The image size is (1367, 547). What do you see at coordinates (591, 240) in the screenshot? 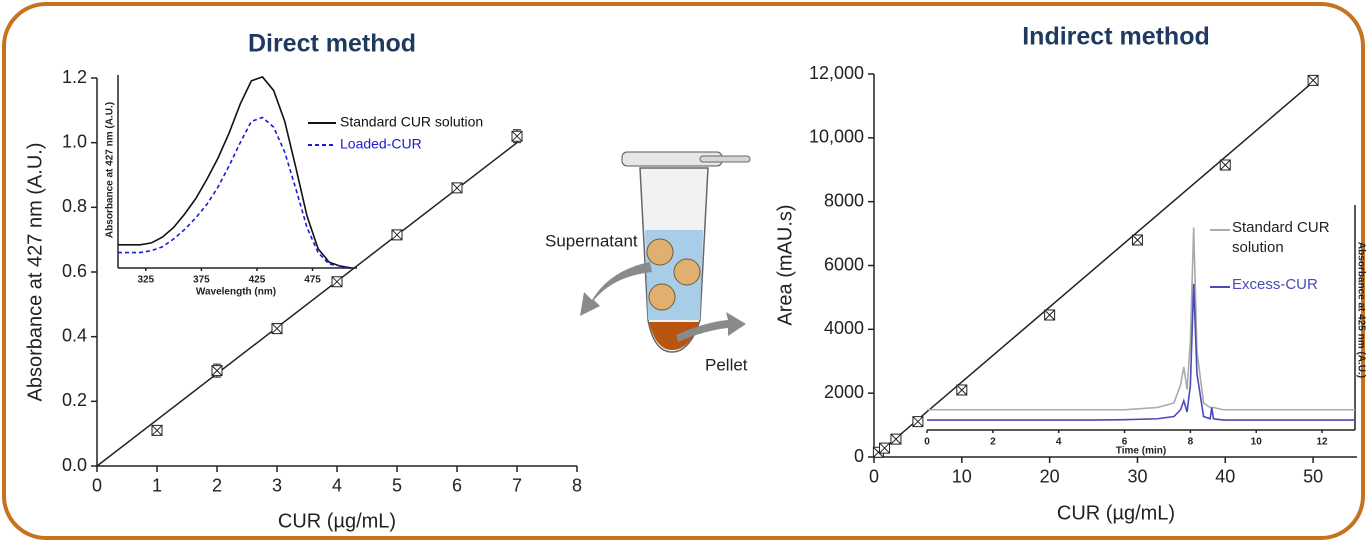
I see `diagram-label: Supernatant` at bounding box center [591, 240].